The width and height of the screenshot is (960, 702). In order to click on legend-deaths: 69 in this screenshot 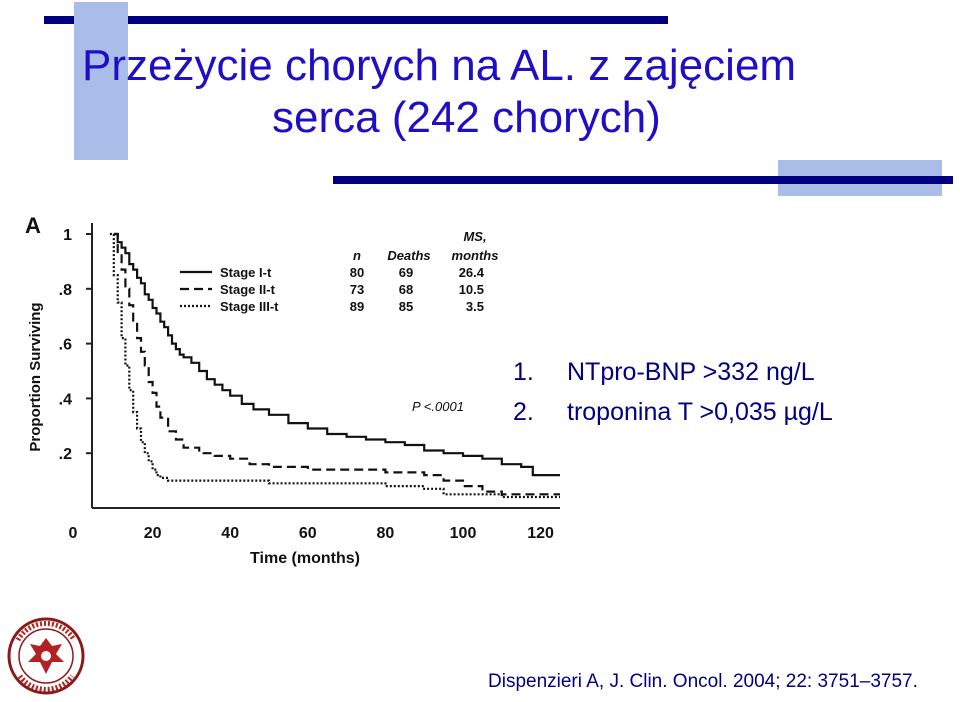, I will do `click(406, 272)`.